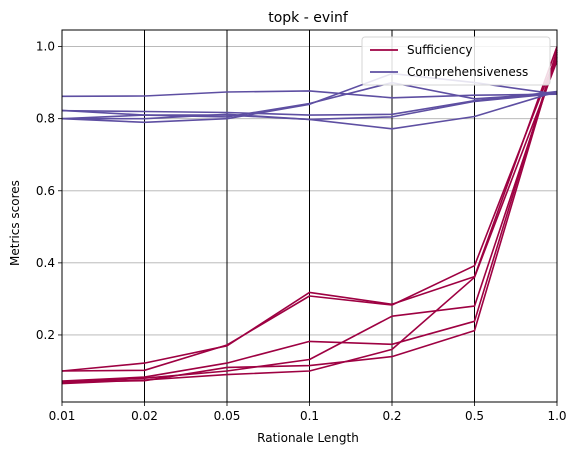  Describe the element at coordinates (556, 416) in the screenshot. I see `x-tick-label: 1.0` at that location.